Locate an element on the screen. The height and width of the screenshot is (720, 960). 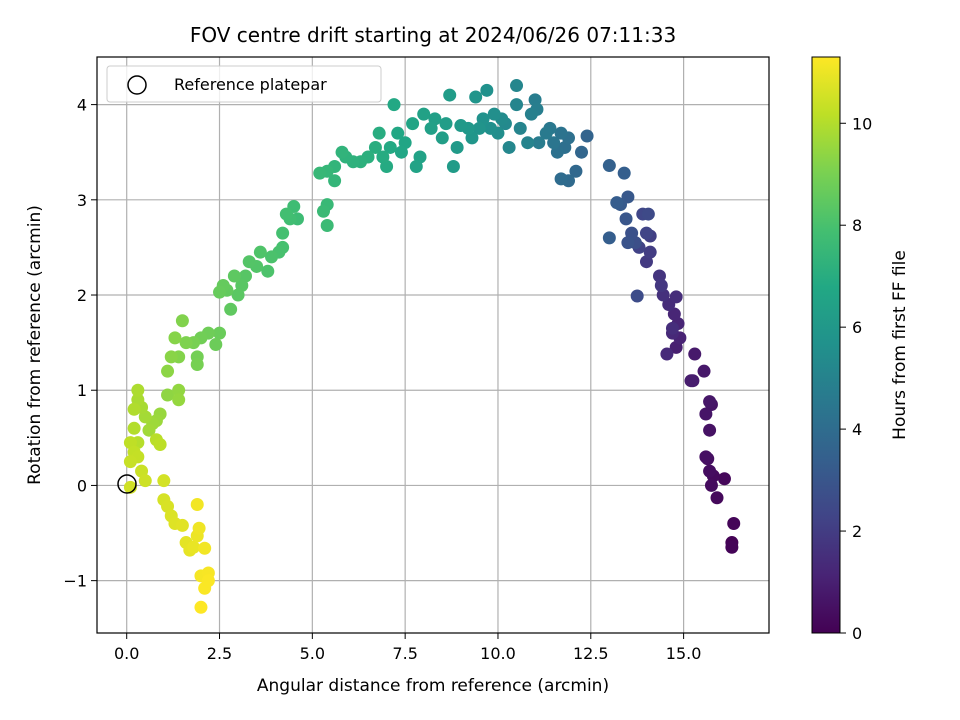
colorbar-ticks: 0 2 4 6 8 10 is located at coordinates (856, 378).